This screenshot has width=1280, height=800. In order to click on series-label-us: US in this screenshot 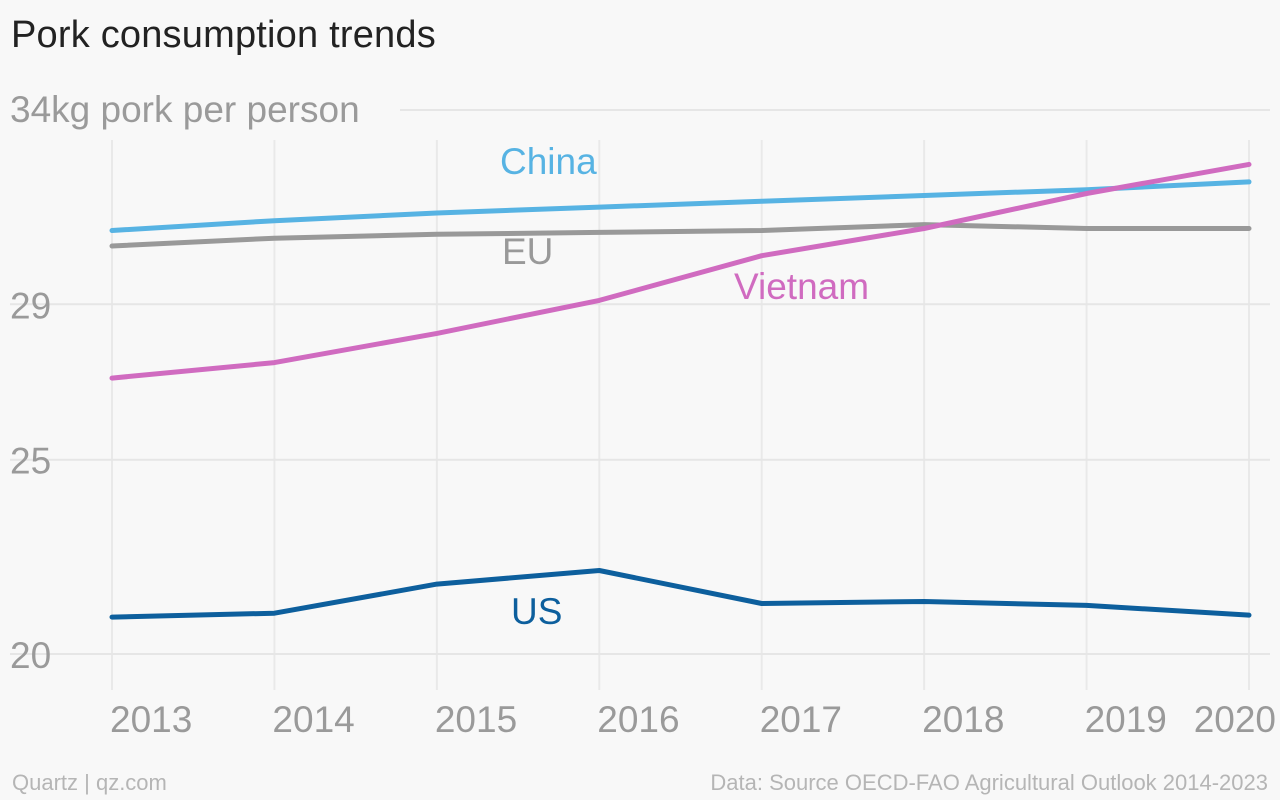, I will do `click(536, 611)`.